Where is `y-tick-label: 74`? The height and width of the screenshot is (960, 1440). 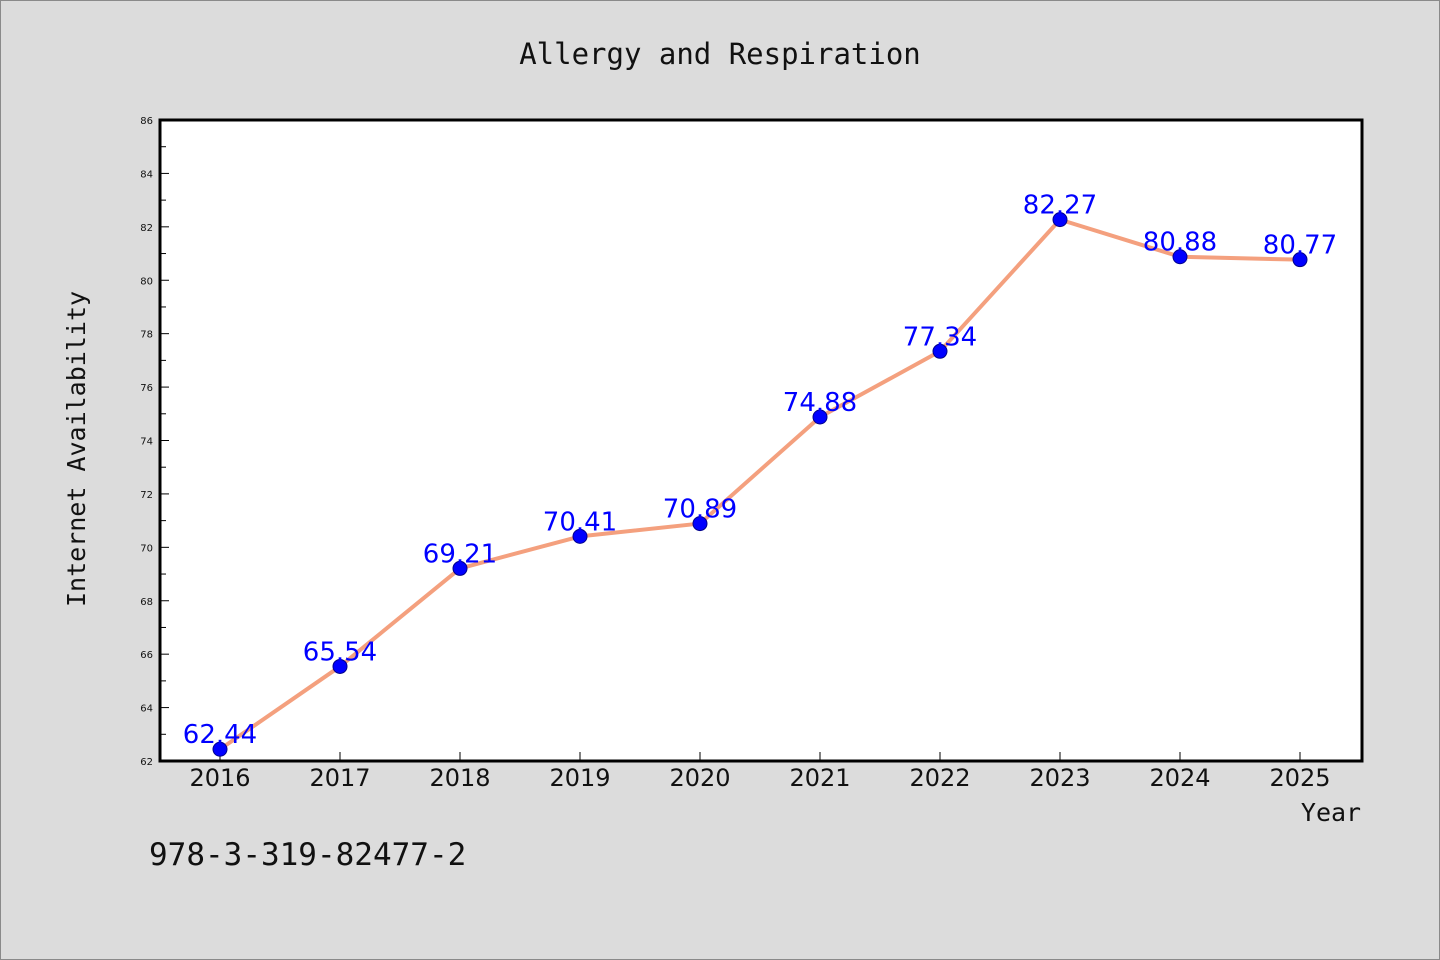
y-tick-label: 74 is located at coordinates (146, 442).